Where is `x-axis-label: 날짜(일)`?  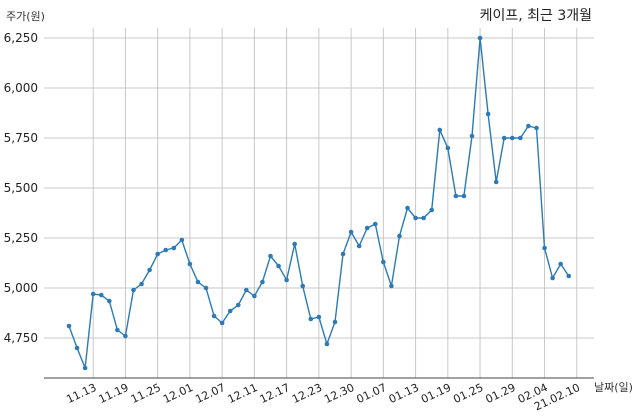 x-axis-label: 날짜(일) is located at coordinates (613, 387).